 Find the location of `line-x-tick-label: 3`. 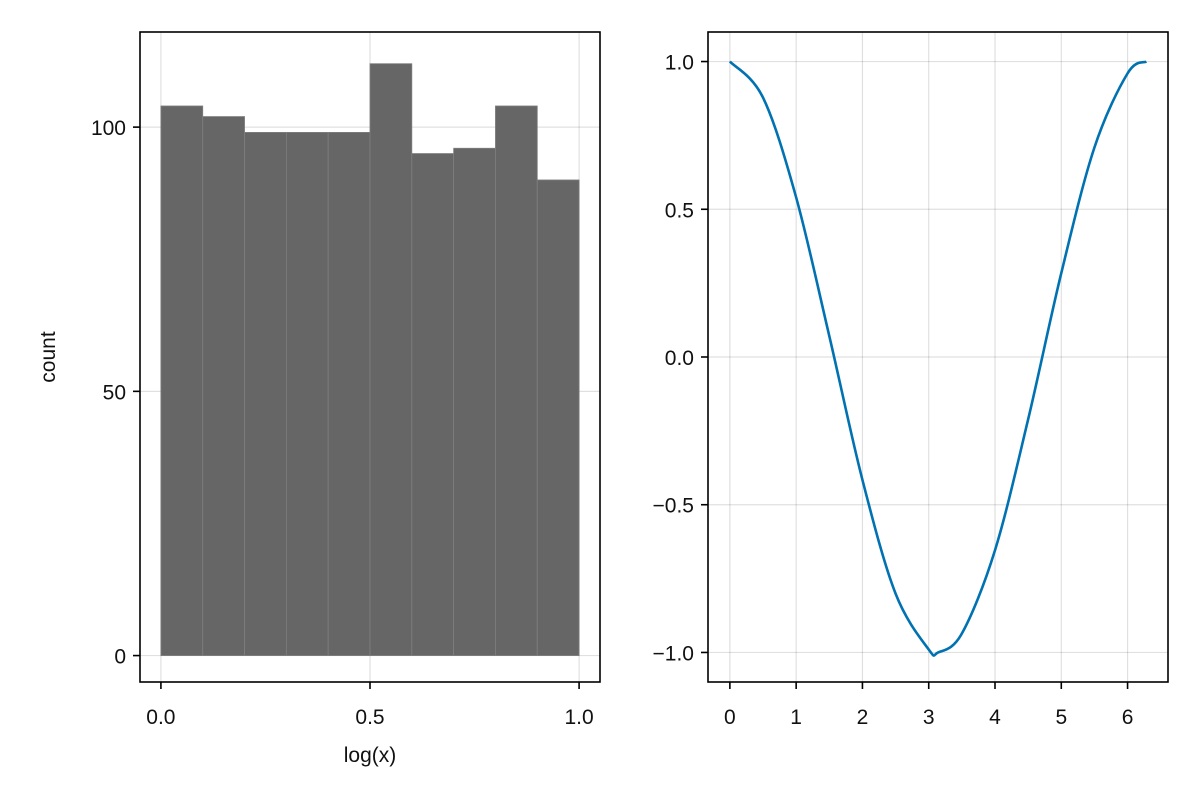

line-x-tick-label: 3 is located at coordinates (929, 717).